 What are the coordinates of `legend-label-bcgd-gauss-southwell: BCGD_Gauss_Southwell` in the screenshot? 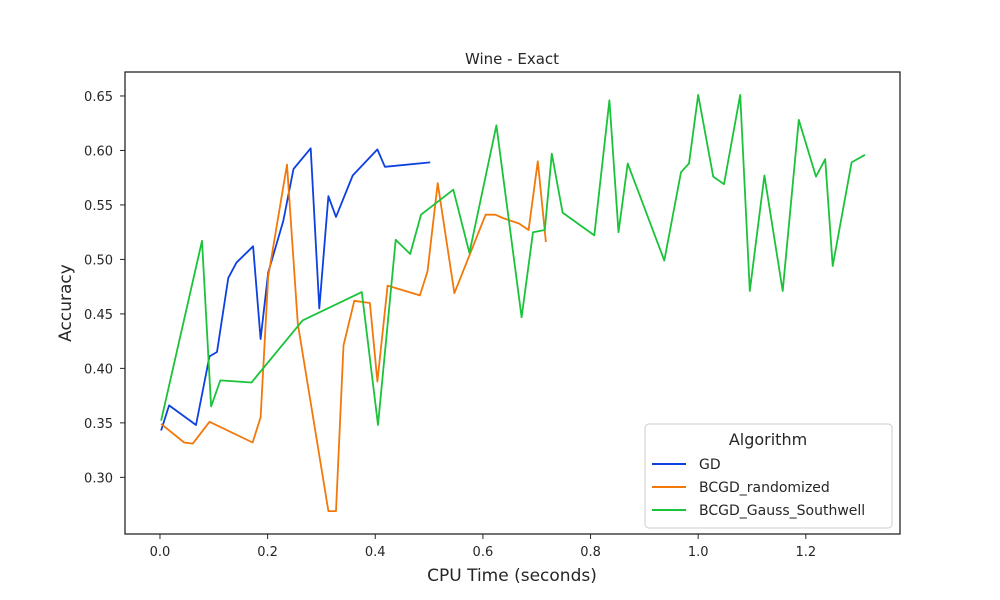 It's located at (782, 511).